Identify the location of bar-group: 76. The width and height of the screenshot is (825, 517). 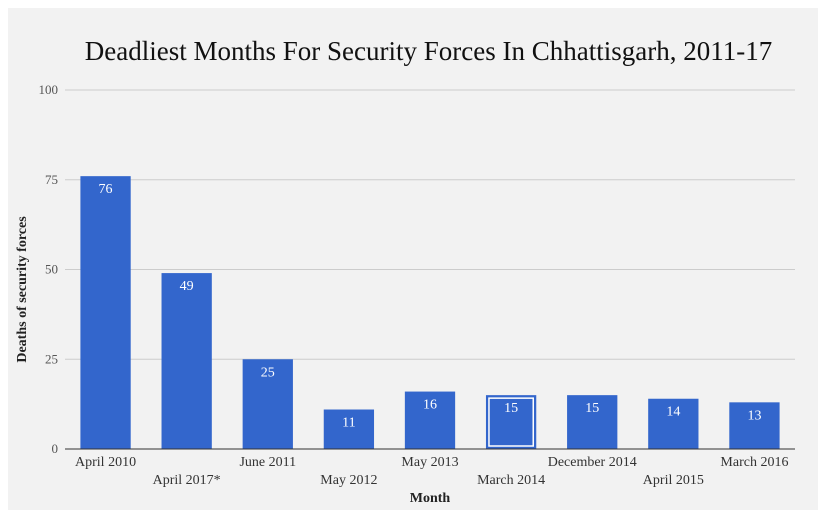
(105, 312).